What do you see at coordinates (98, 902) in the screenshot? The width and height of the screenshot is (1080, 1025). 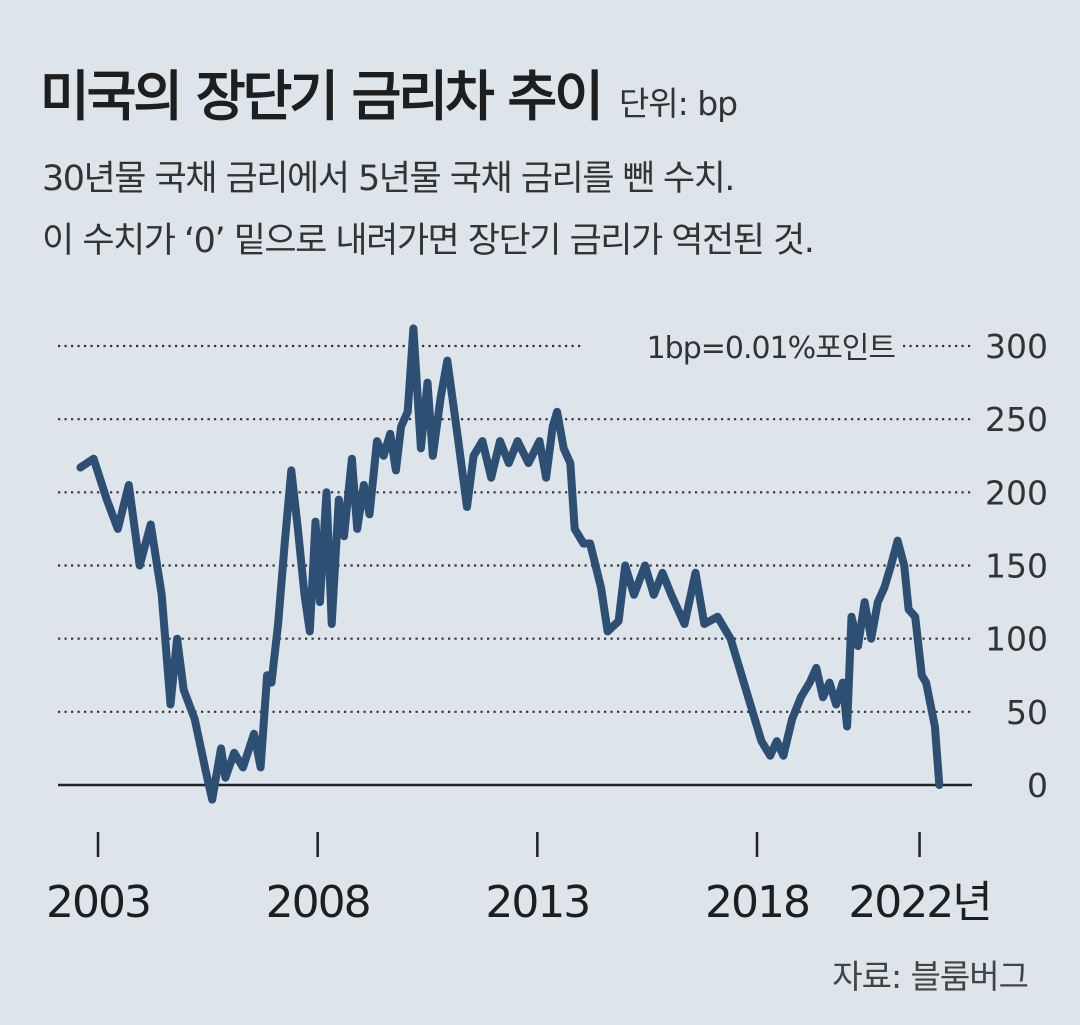 I see `x-tick-label: 2003` at bounding box center [98, 902].